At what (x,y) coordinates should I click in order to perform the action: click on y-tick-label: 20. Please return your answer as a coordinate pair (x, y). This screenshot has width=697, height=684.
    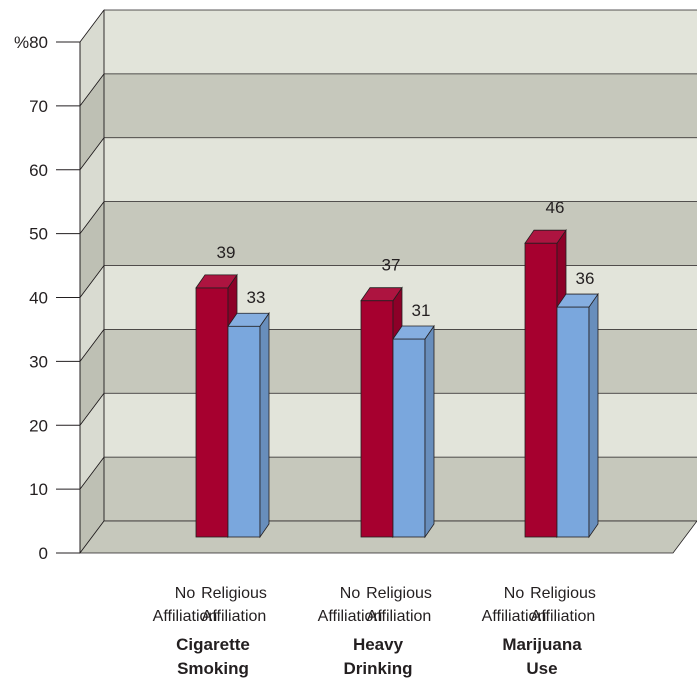
    Looking at the image, I should click on (38, 425).